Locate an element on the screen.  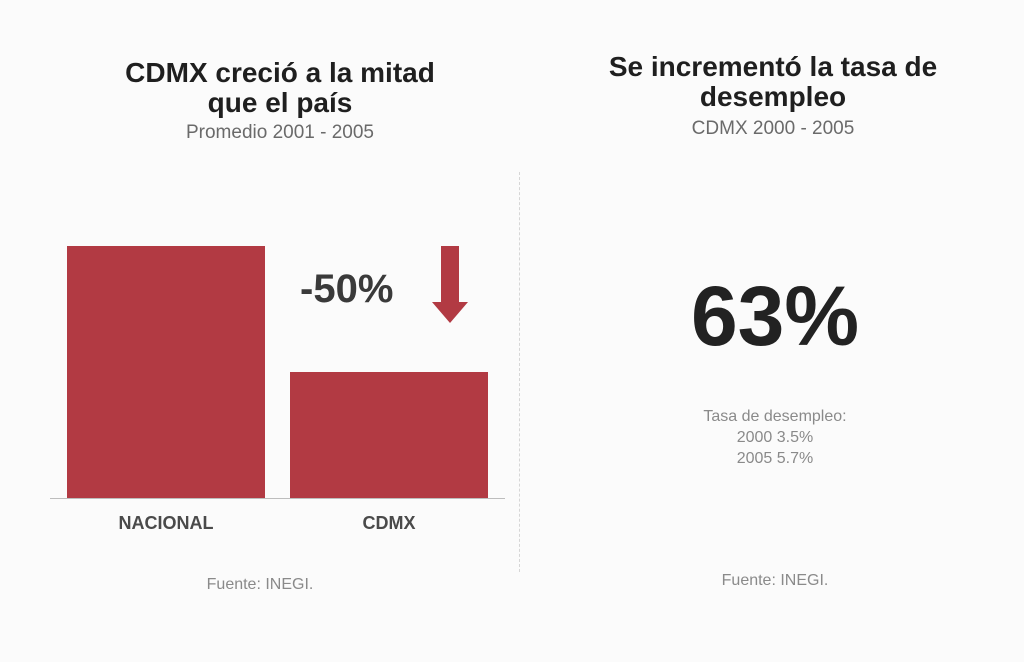
category-label-nacional: NACIONAL is located at coordinates (166, 523).